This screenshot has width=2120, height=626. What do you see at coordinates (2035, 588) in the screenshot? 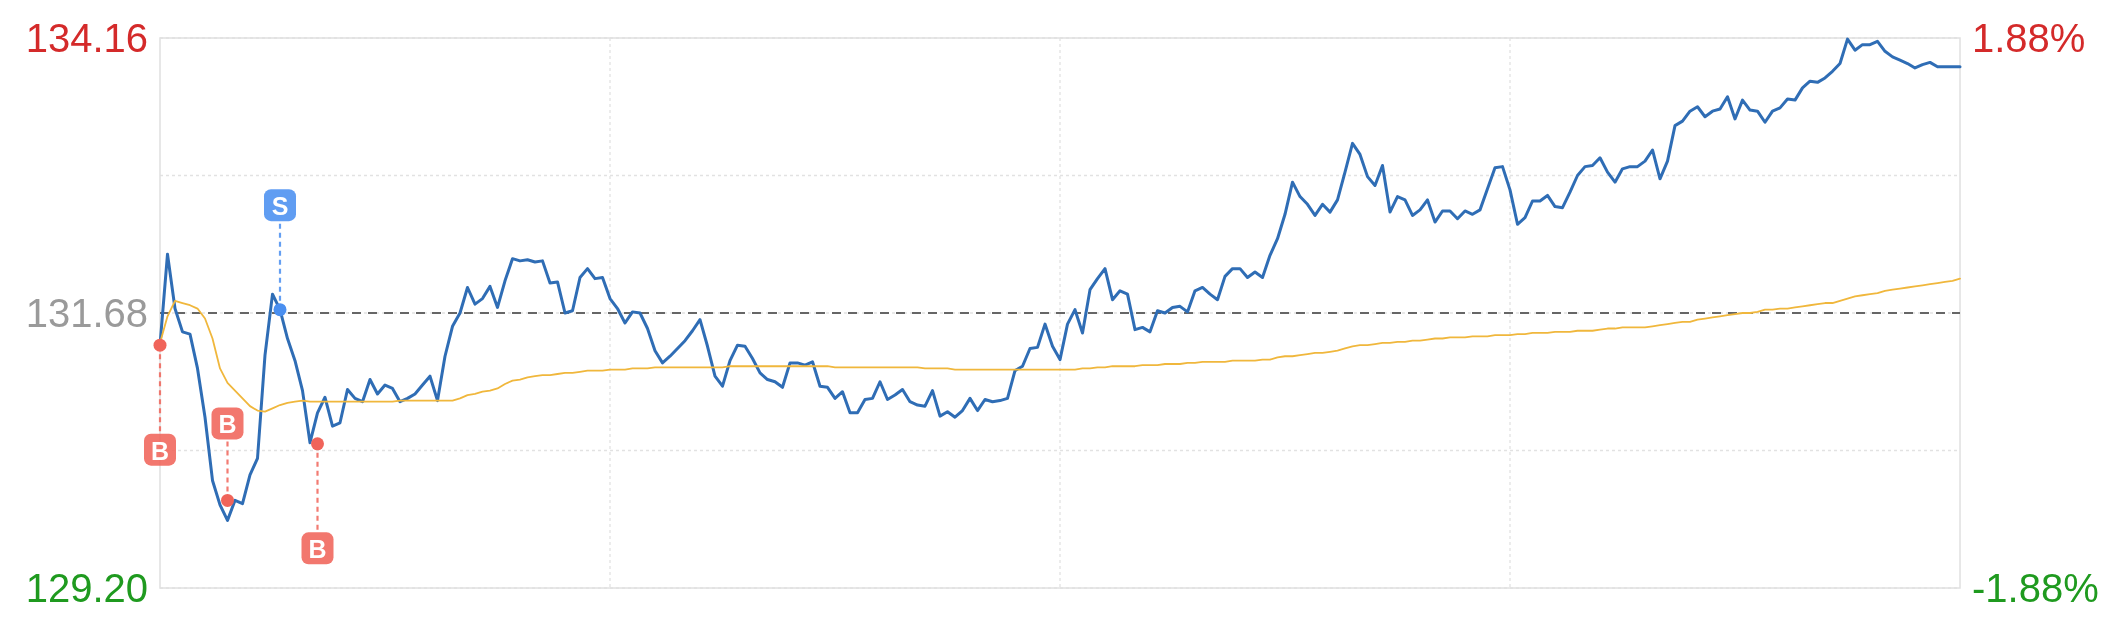
I see `y2-tick-label: -1.88%` at bounding box center [2035, 588].